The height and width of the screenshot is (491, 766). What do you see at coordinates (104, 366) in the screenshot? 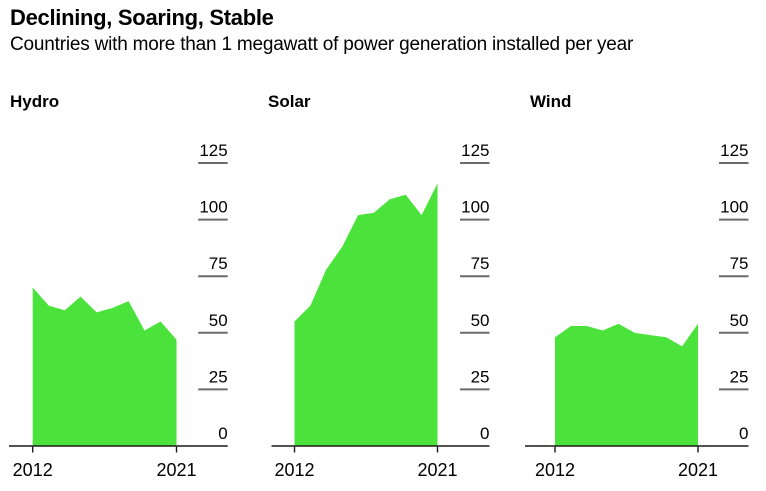
I see `hydro-area-series` at bounding box center [104, 366].